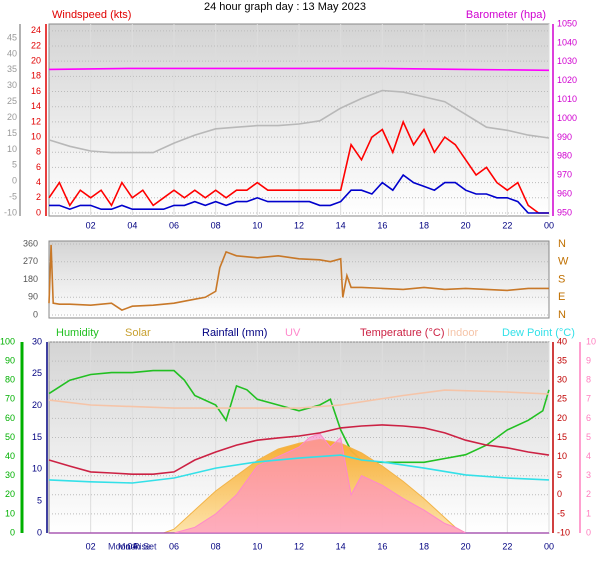 Image resolution: width=608 pixels, height=561 pixels. I want to click on x-tick-label: 22, so click(507, 546).